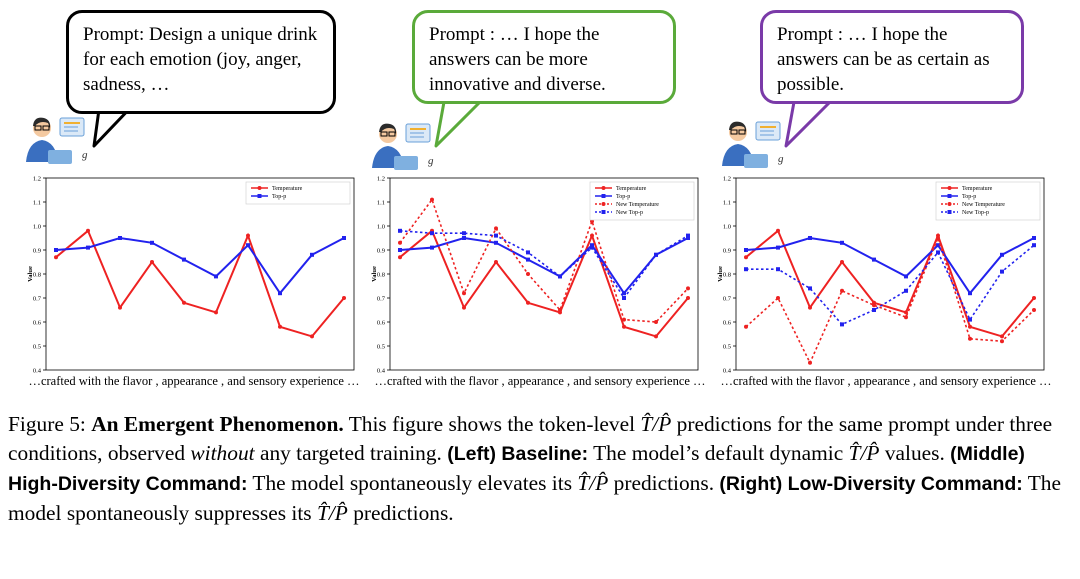  I want to click on y-tick-label: 1.1, so click(37, 203).